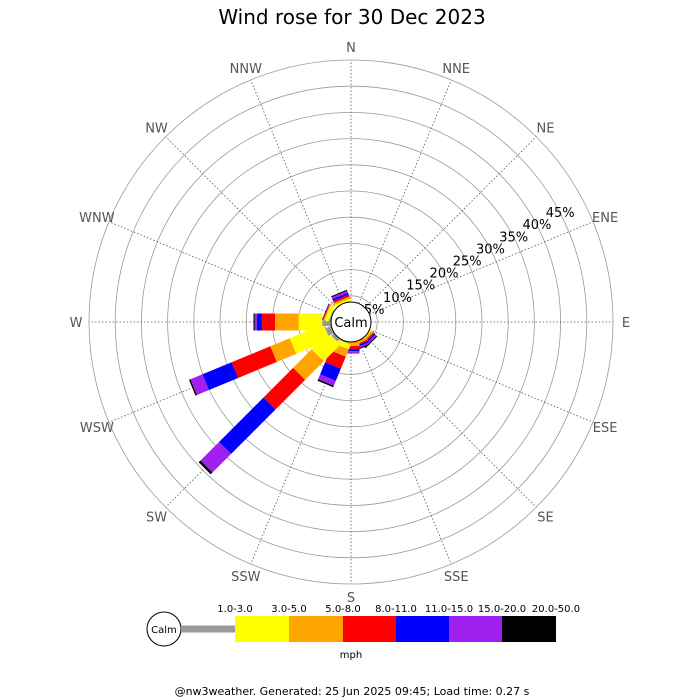 This screenshot has height=700, width=700. Describe the element at coordinates (560, 213) in the screenshot. I see `ring-label-45: 45%` at that location.